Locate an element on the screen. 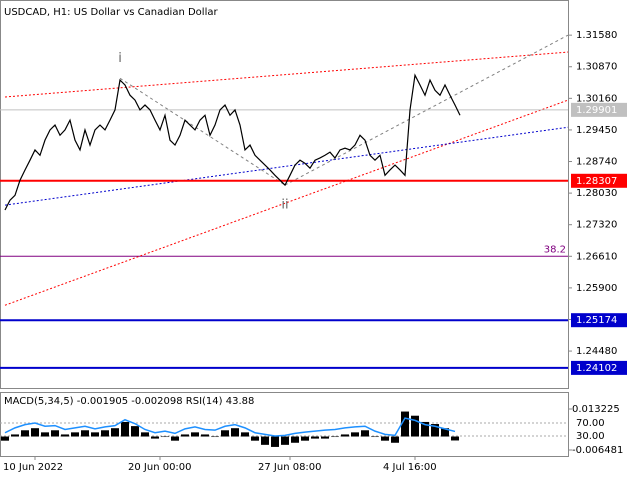  level-label: 1.24102 is located at coordinates (596, 368).